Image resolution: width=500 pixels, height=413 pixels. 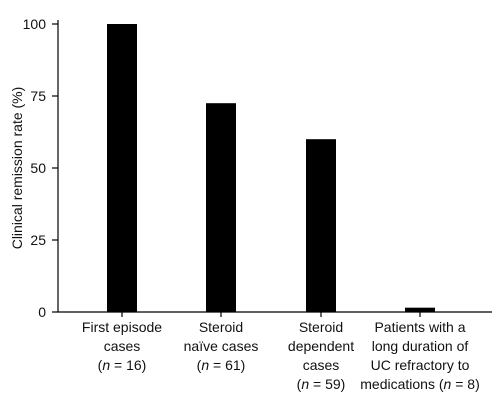 I want to click on category-n-line: (n = 16), so click(x=122, y=365).